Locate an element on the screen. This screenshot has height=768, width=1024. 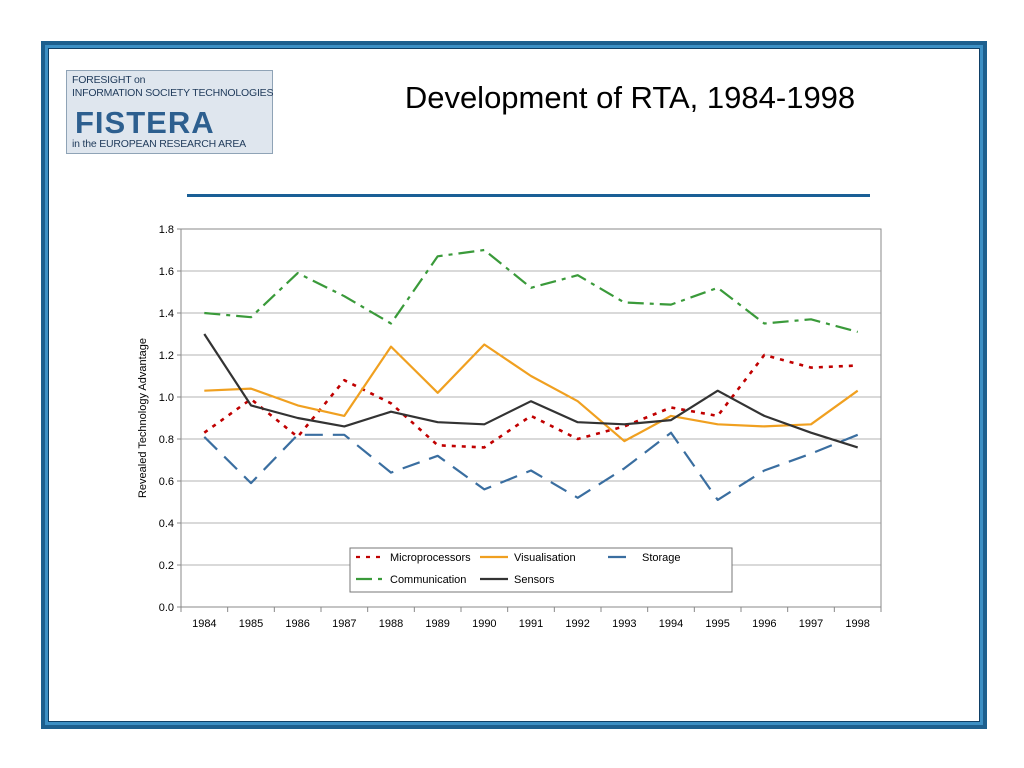
y-tick-label: 1.2 is located at coordinates (166, 356).